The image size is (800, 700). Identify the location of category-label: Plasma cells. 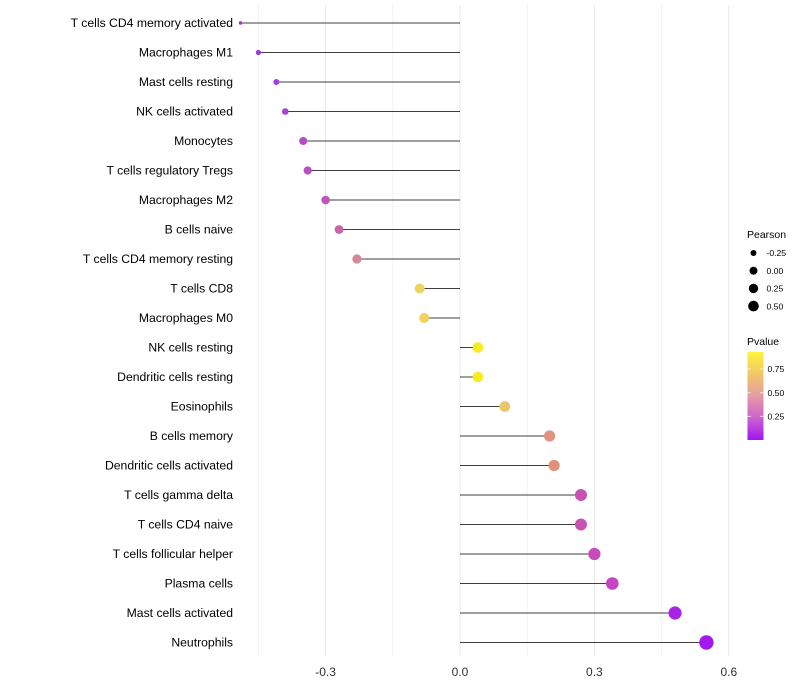
(199, 584).